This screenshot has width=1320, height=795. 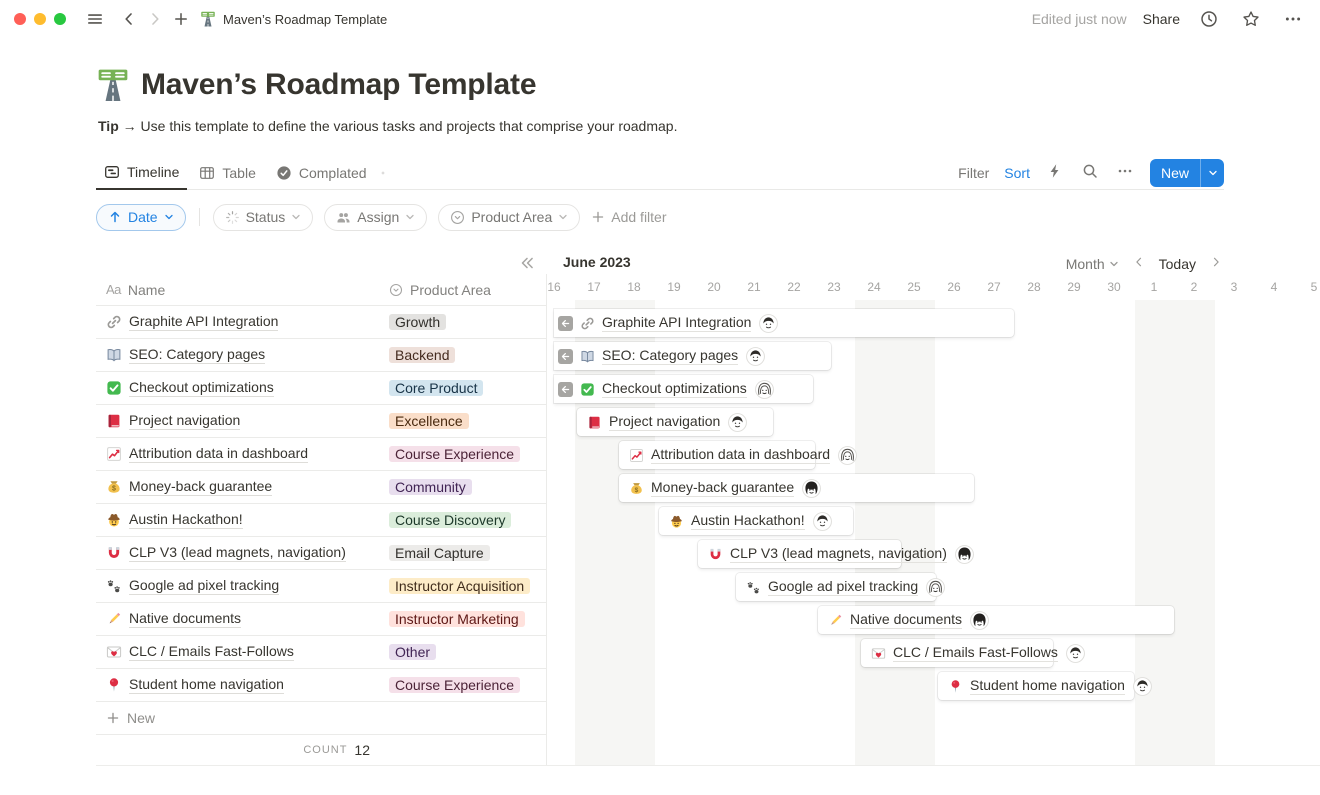 What do you see at coordinates (1293, 19) in the screenshot?
I see `more-options-button` at bounding box center [1293, 19].